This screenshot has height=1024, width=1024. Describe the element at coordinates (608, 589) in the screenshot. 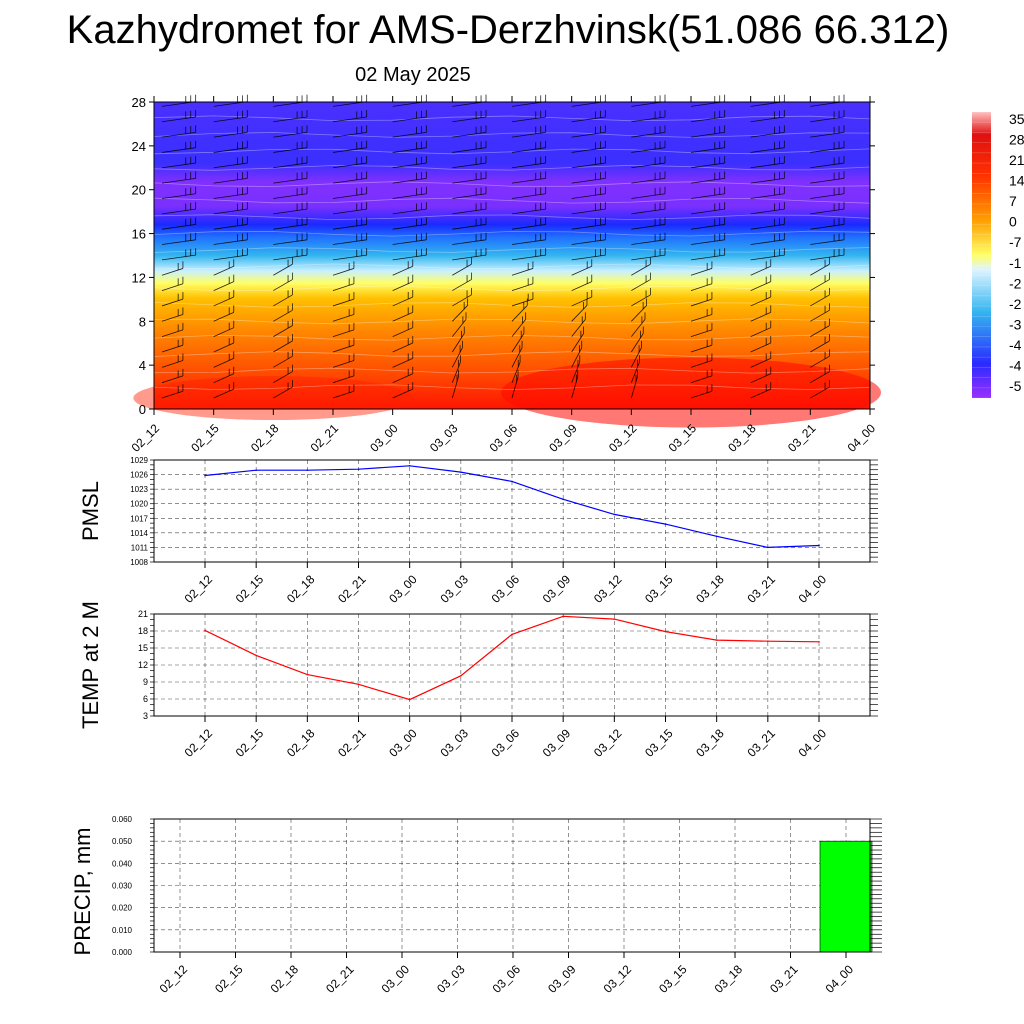

I see `x-tick-label: 03_12` at that location.